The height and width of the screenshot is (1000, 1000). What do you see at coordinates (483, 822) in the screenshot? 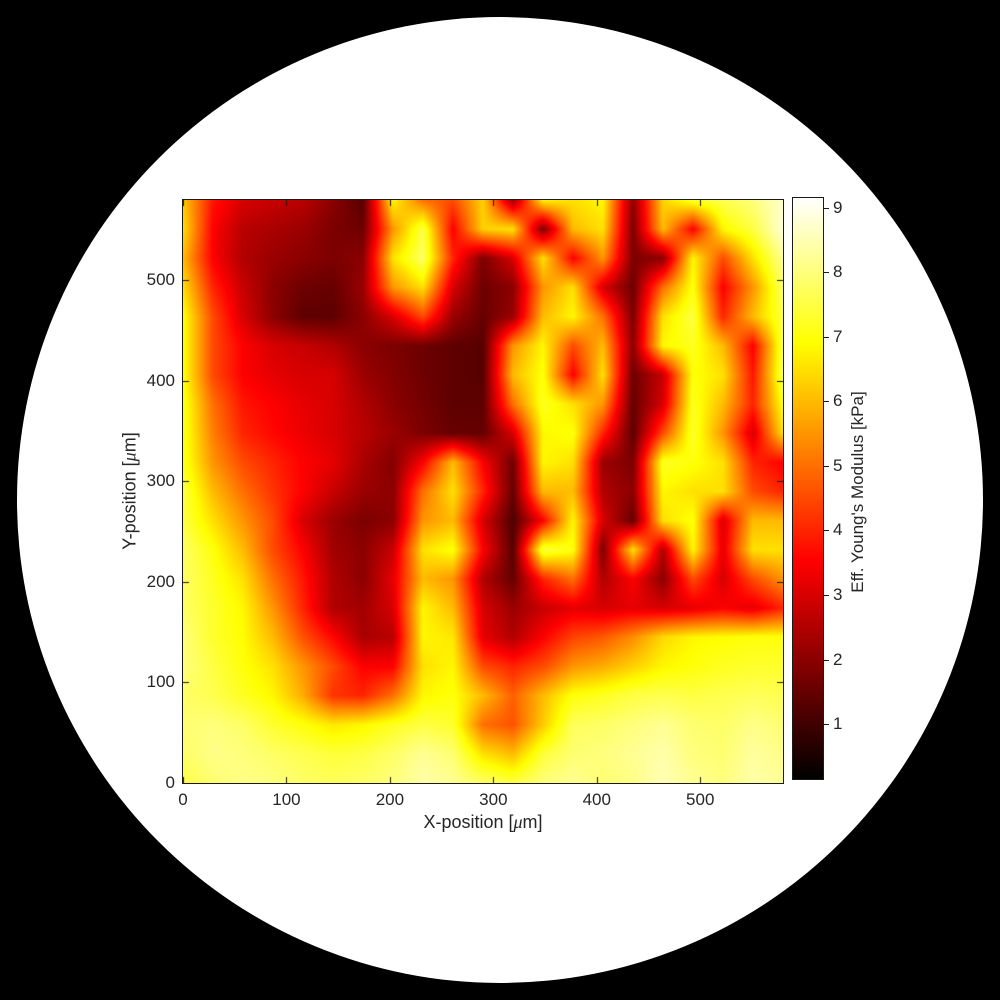
I see `x-axis-label: X-position [μm]` at bounding box center [483, 822].